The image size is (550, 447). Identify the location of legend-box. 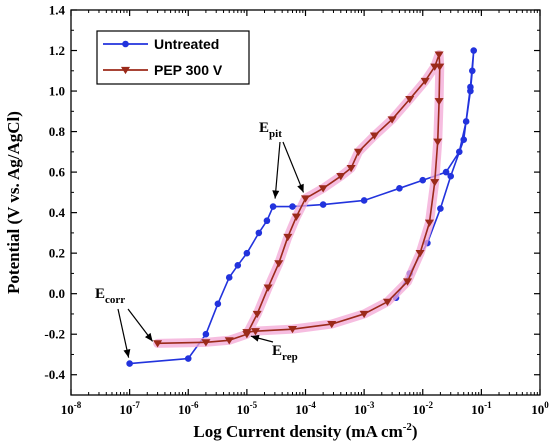
(173, 57).